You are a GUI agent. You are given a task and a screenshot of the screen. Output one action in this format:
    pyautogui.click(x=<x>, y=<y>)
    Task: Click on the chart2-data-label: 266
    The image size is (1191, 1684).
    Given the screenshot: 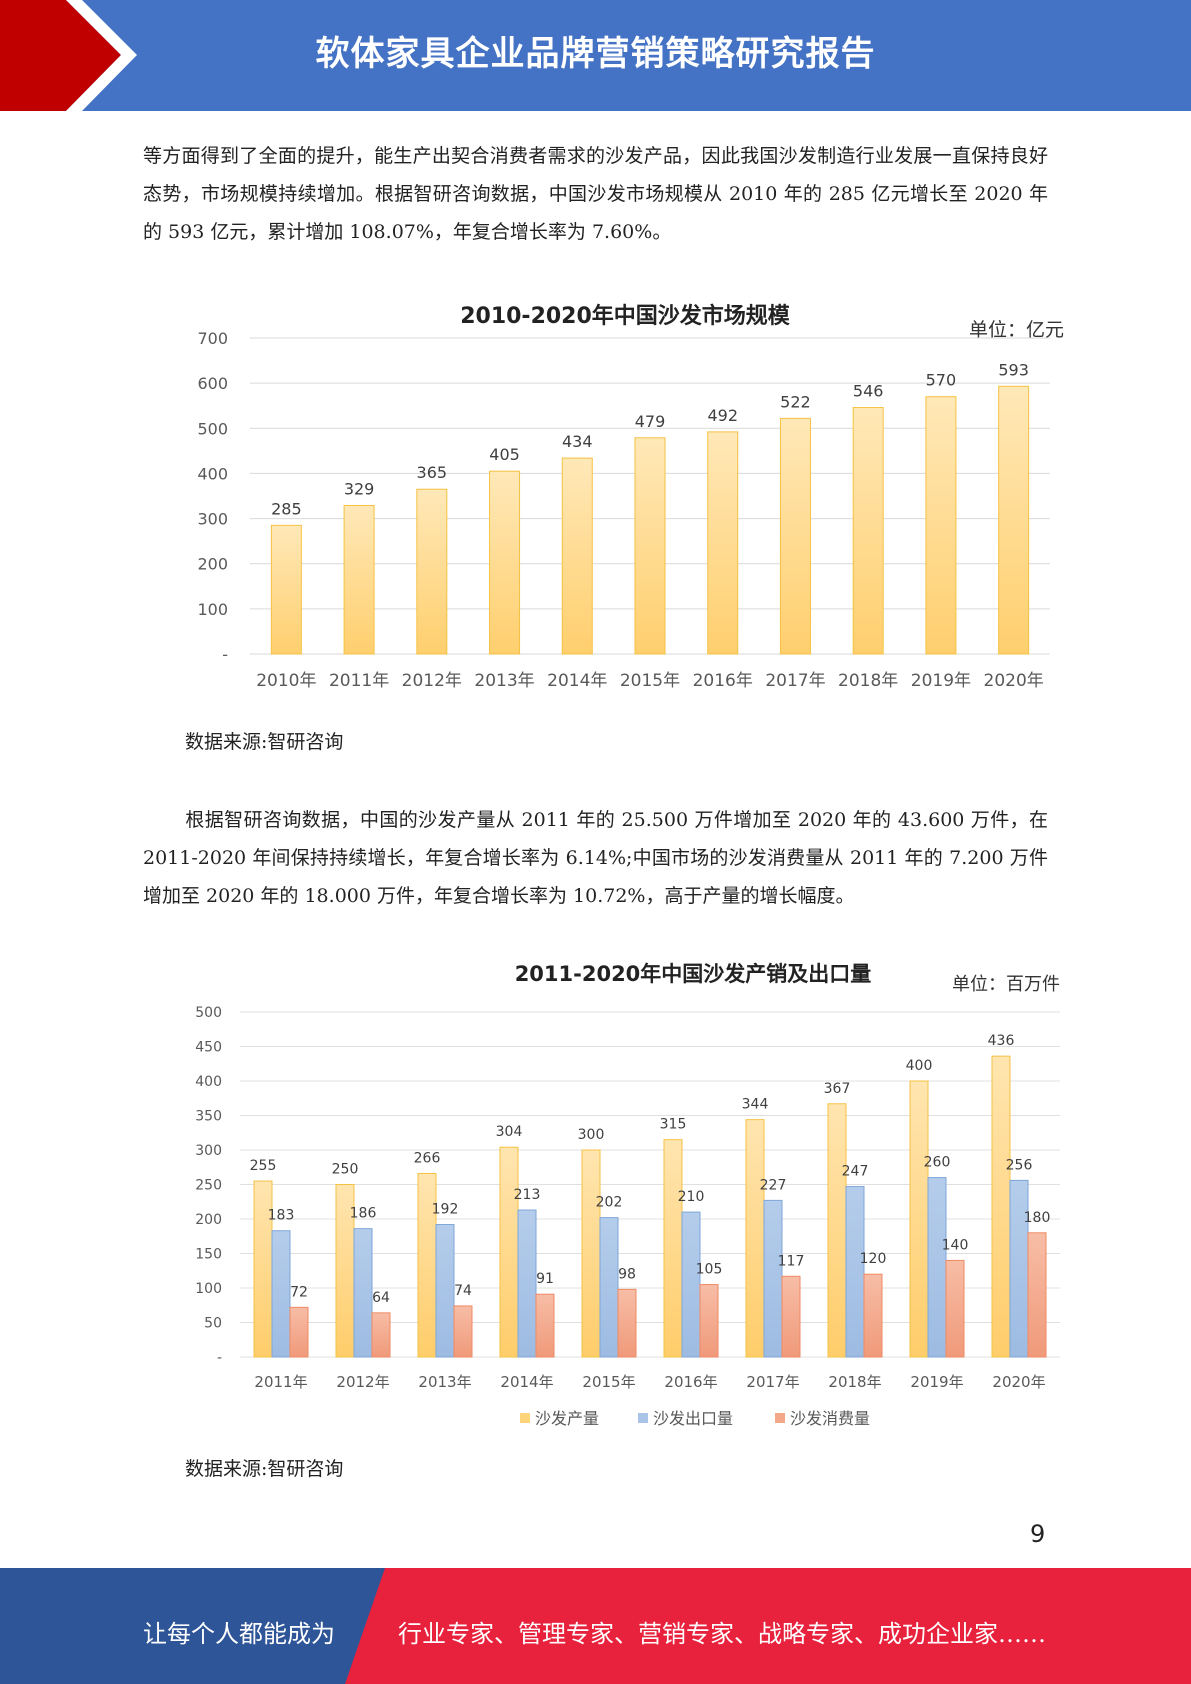 What is the action you would take?
    pyautogui.click(x=427, y=1158)
    